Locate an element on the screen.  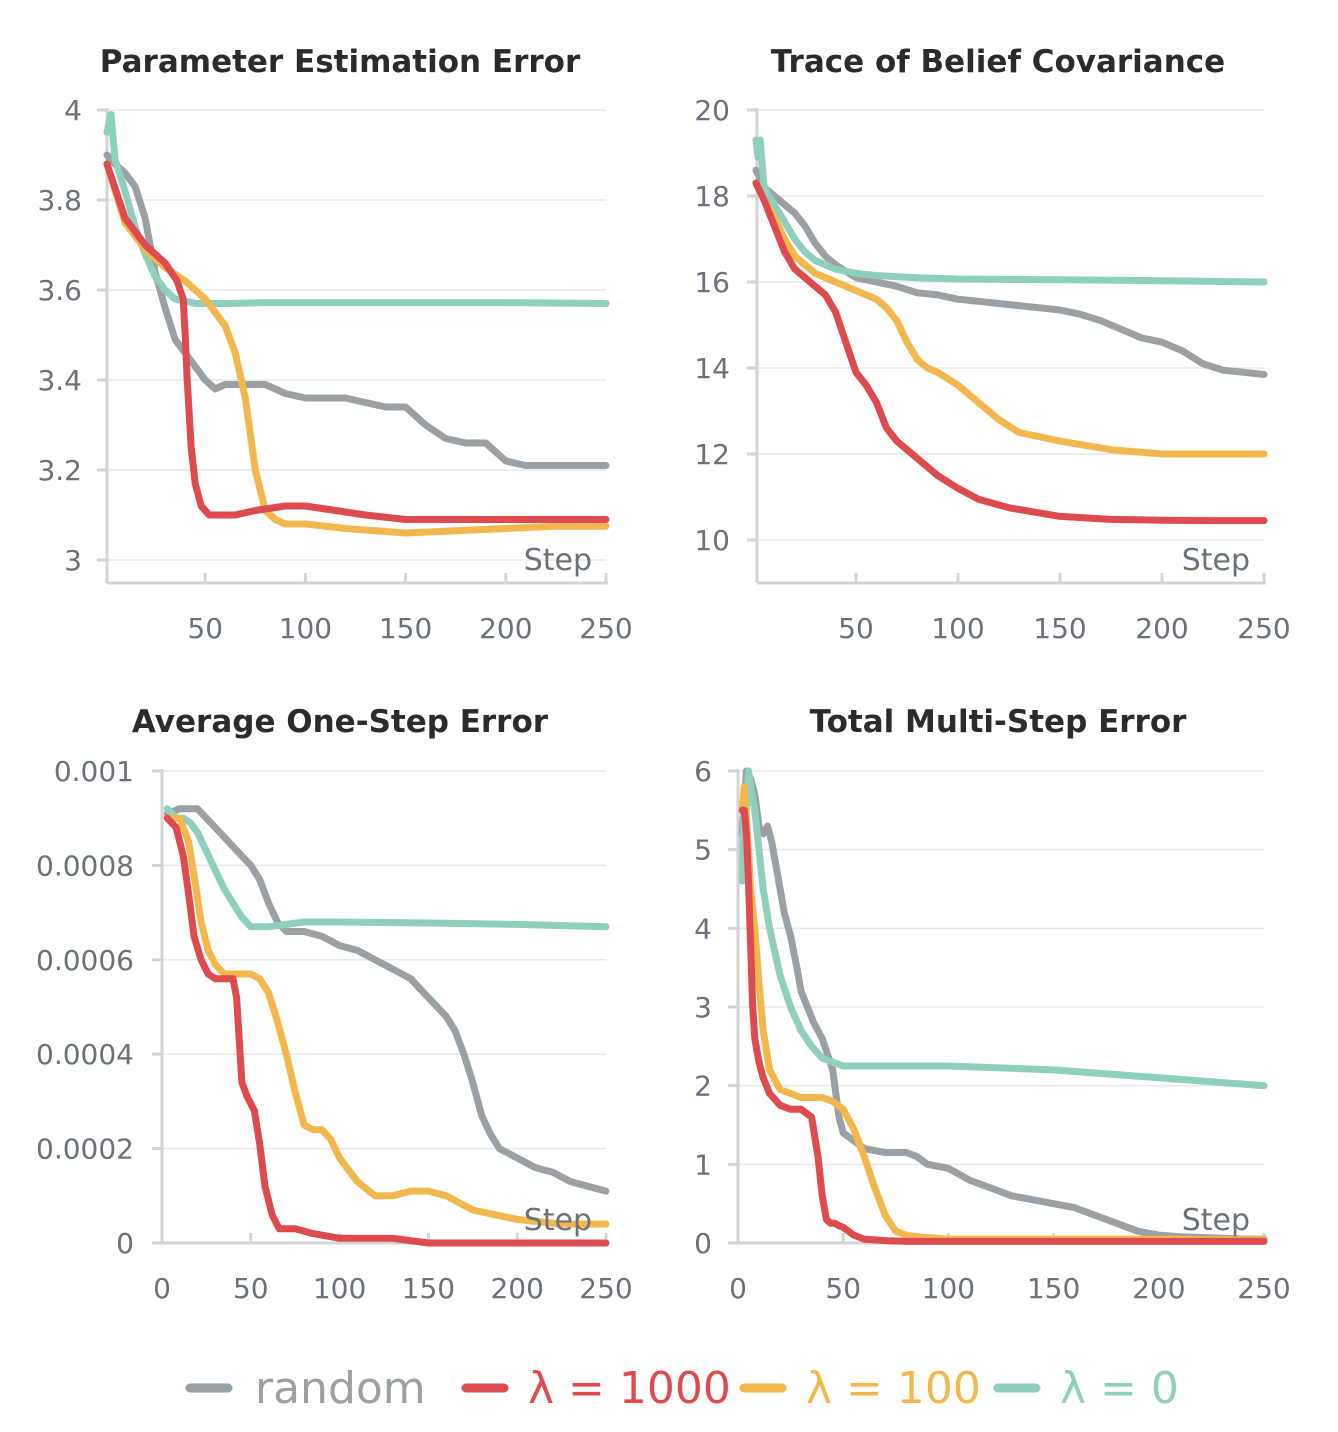
ytick-label: 12 is located at coordinates (712, 454).